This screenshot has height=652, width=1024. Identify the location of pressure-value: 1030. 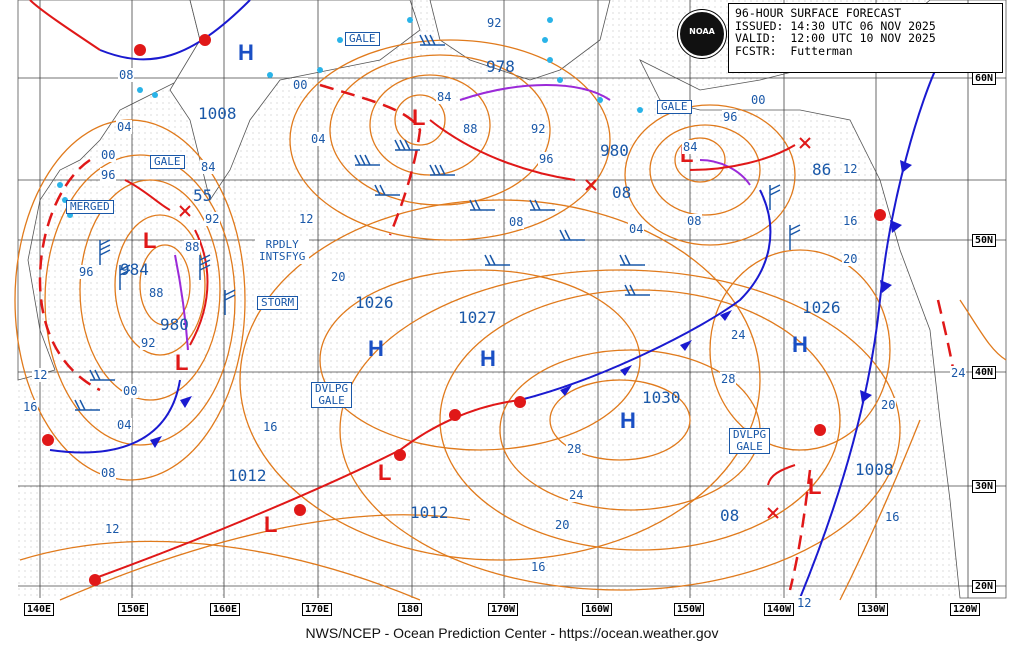
(661, 397).